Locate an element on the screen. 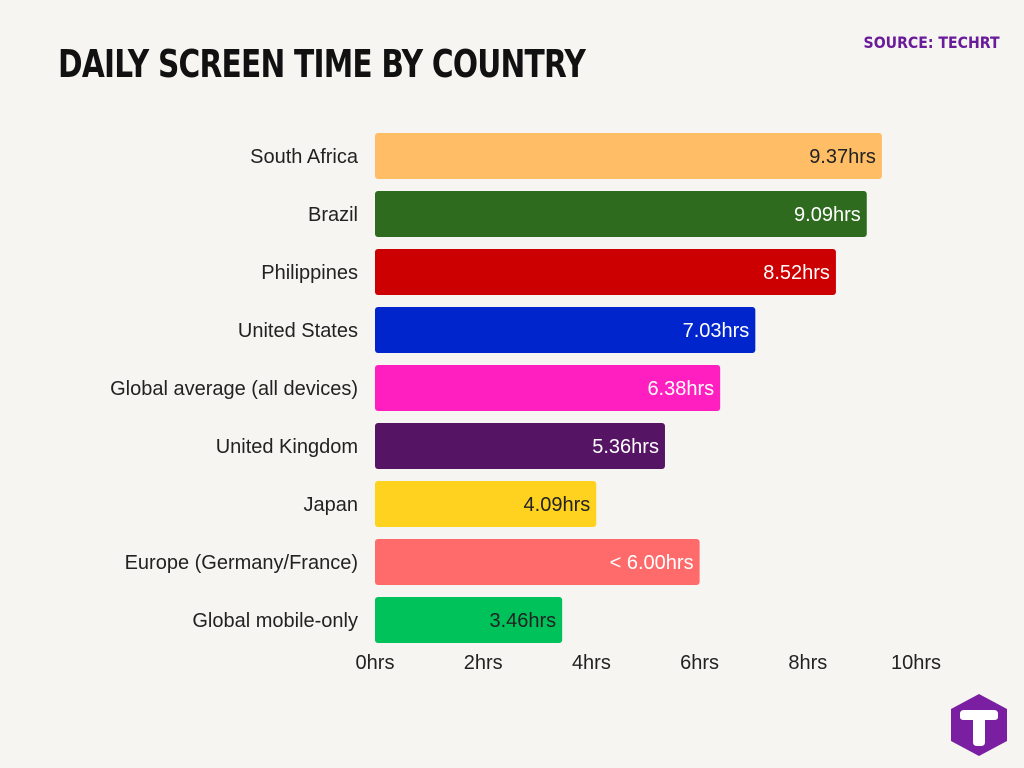  category-label-5: United Kingdom is located at coordinates (287, 447).